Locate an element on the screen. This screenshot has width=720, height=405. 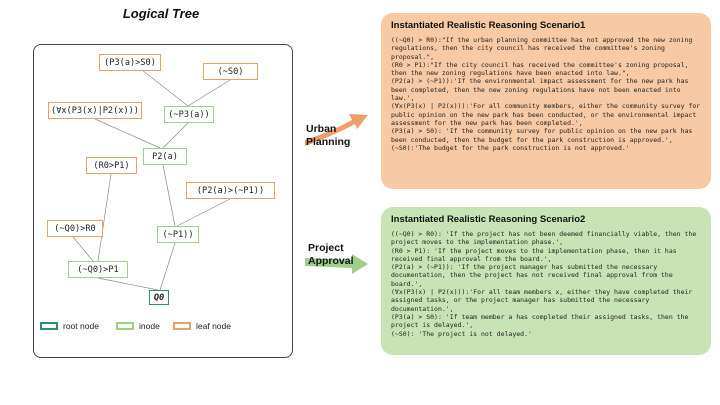
legend-leaf-label: leaf node is located at coordinates (213, 326).